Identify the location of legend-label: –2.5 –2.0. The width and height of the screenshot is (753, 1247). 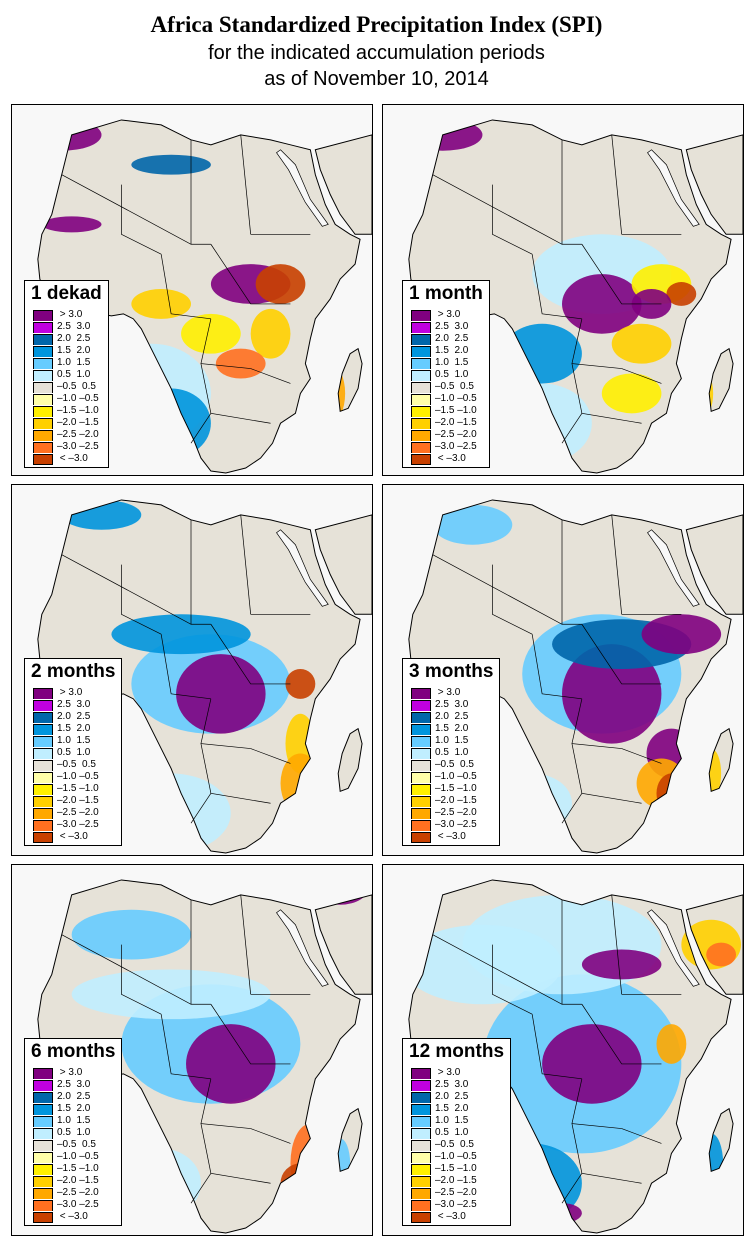
(456, 812).